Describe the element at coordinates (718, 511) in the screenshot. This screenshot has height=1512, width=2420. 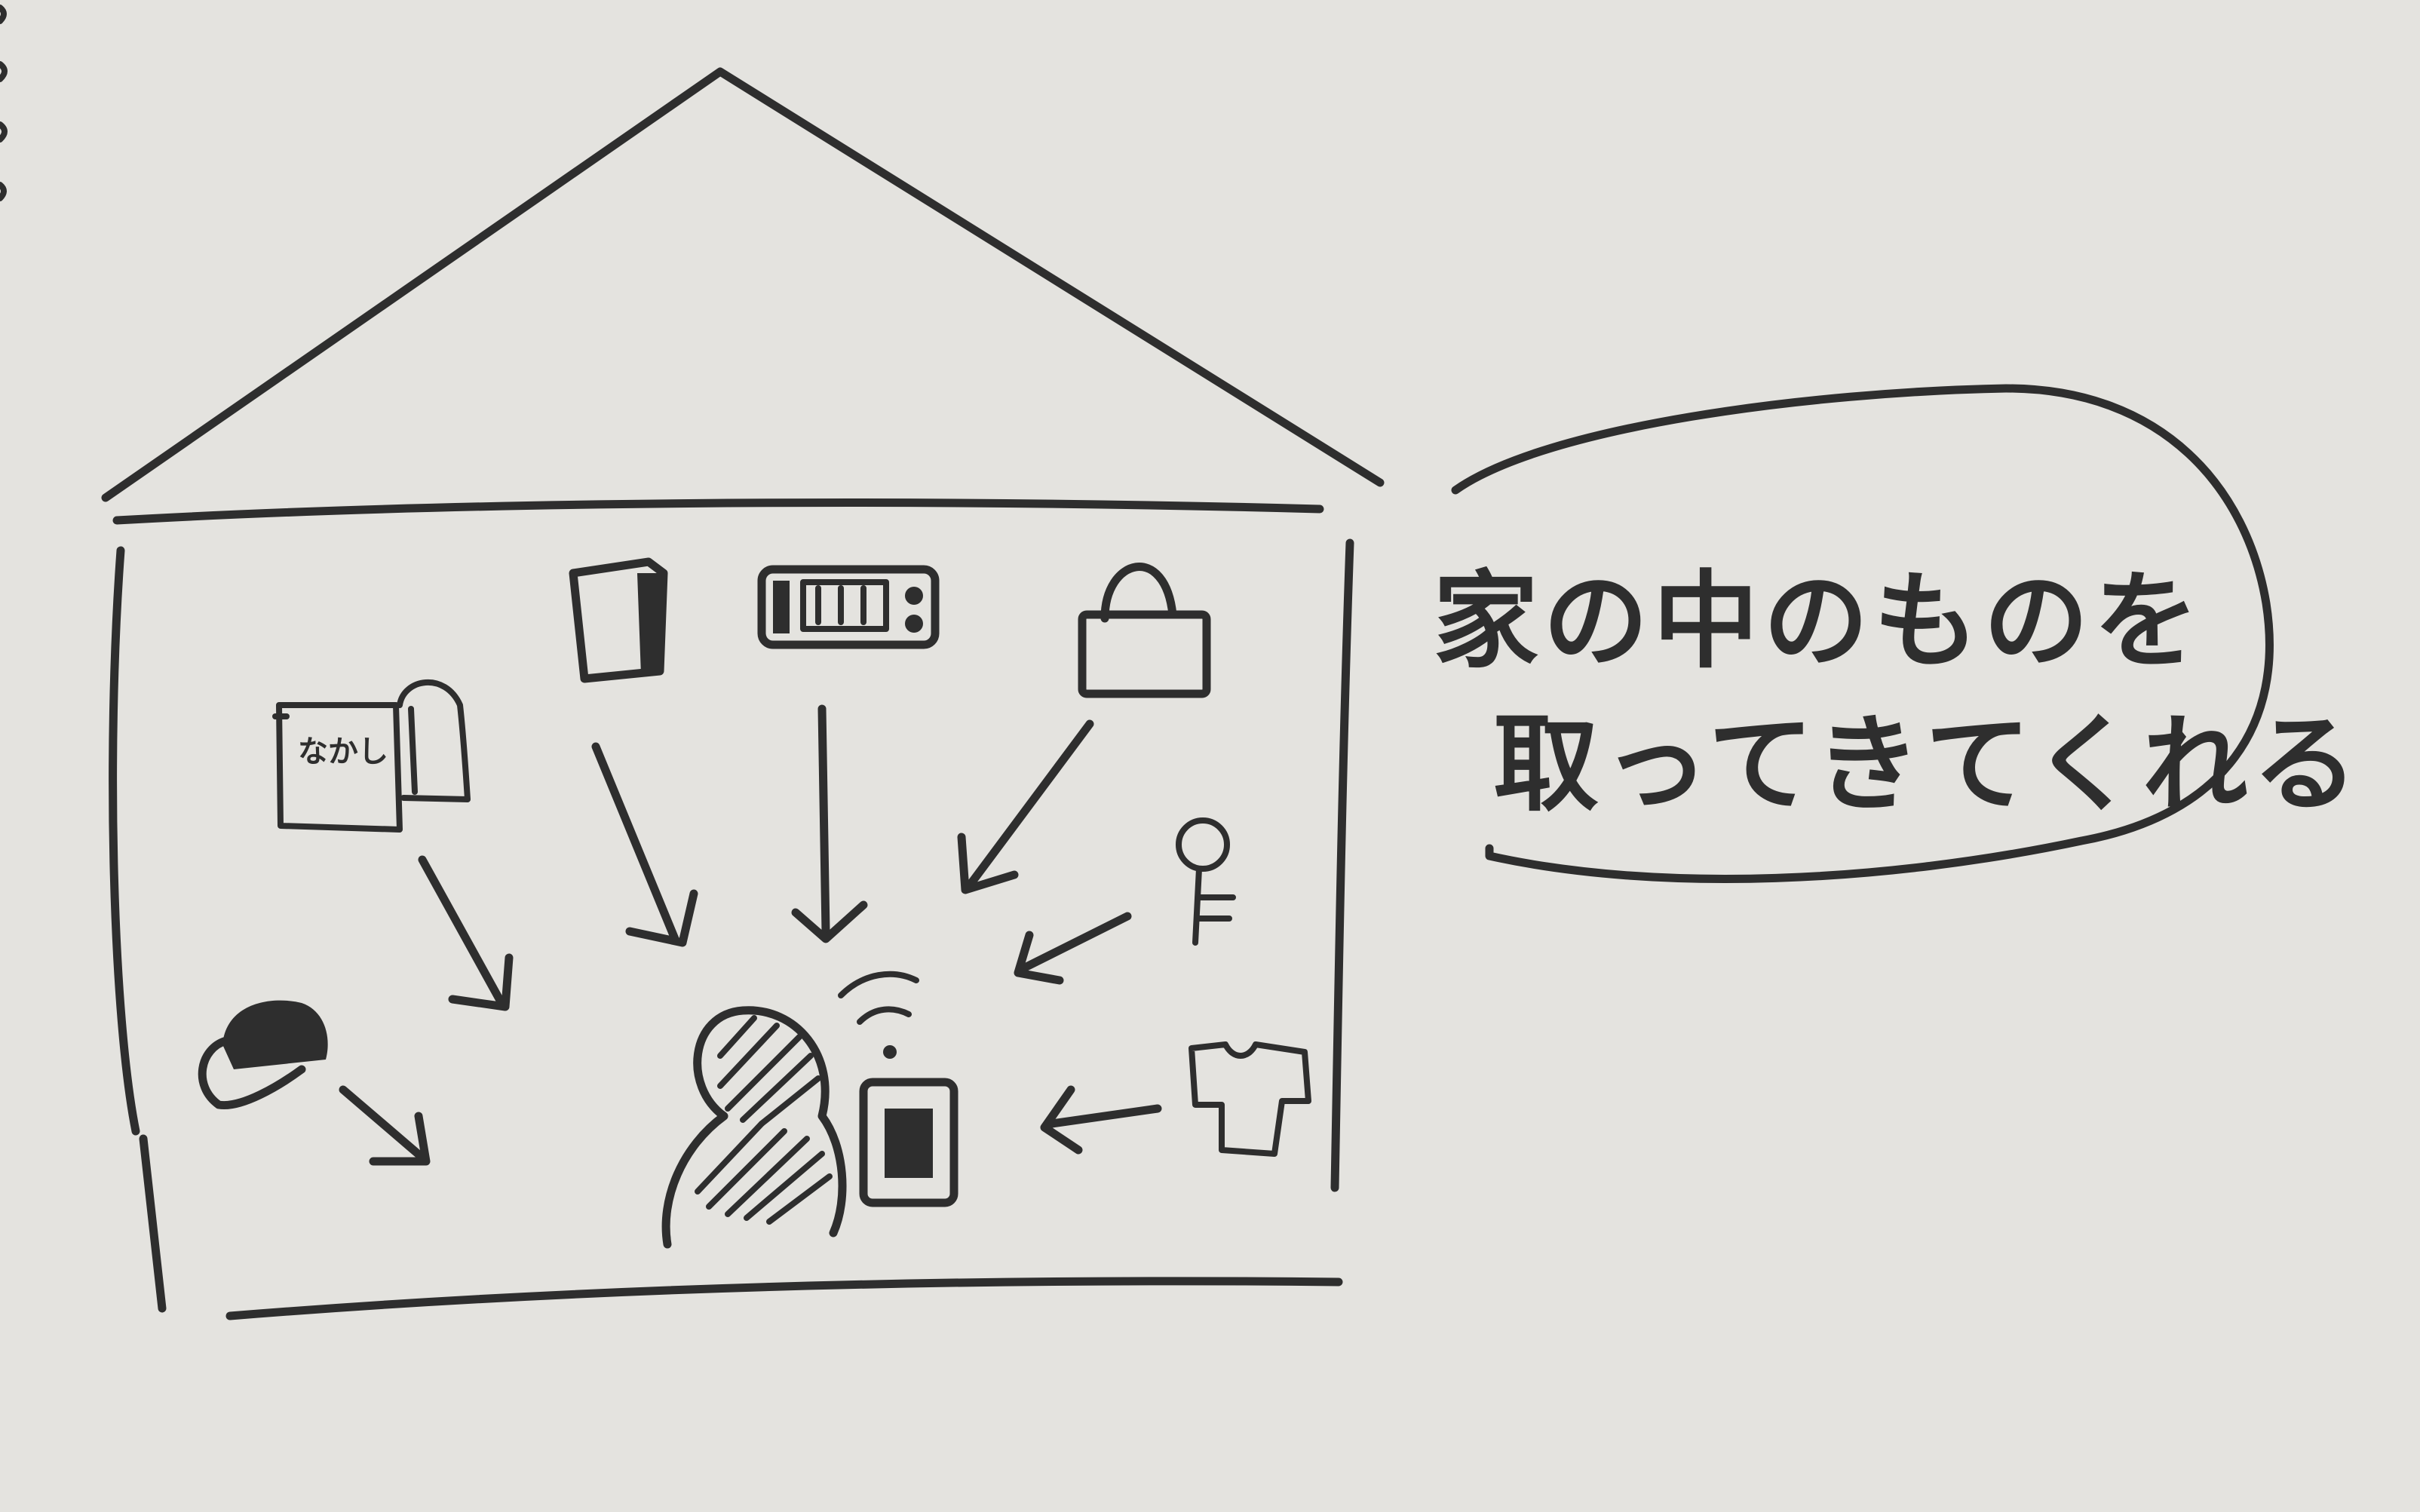
I see `house-ceiling` at that location.